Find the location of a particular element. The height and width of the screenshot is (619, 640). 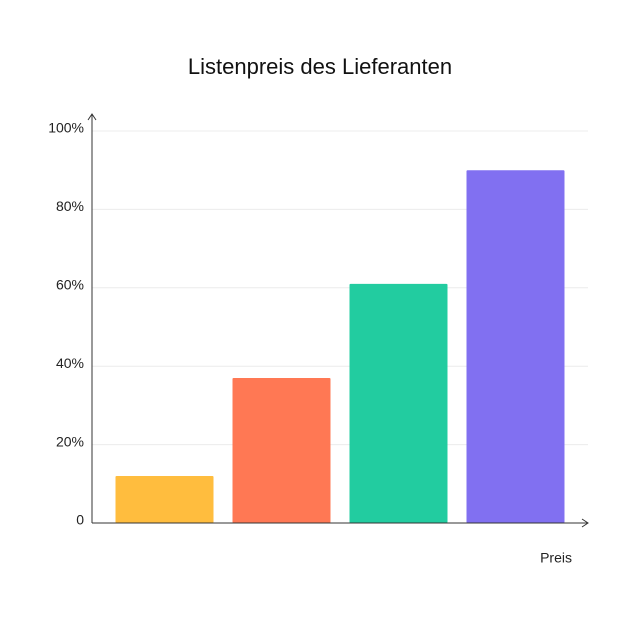

y-axis is located at coordinates (92, 318).